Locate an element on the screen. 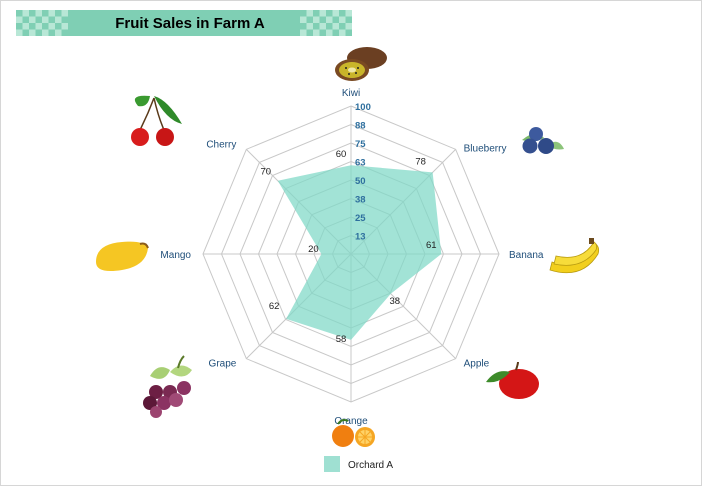 The image size is (702, 486). axis-label-orange: Orange is located at coordinates (351, 421).